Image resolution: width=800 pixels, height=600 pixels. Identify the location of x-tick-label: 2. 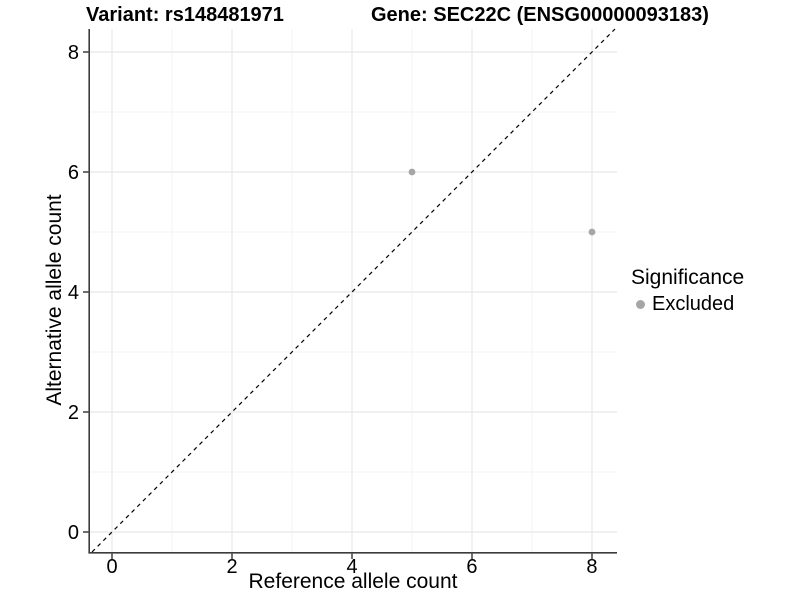
(231, 567).